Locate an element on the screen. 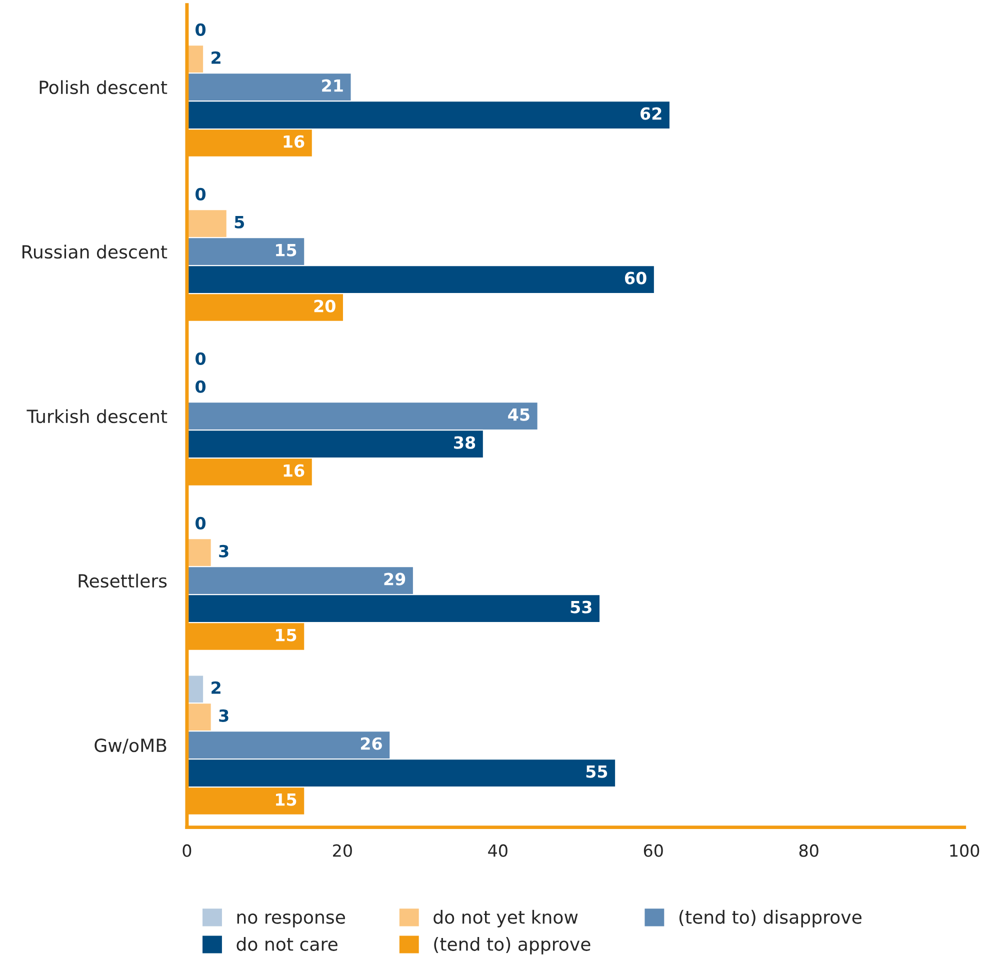 The image size is (984, 962). x-tick-label: 0 is located at coordinates (187, 850).